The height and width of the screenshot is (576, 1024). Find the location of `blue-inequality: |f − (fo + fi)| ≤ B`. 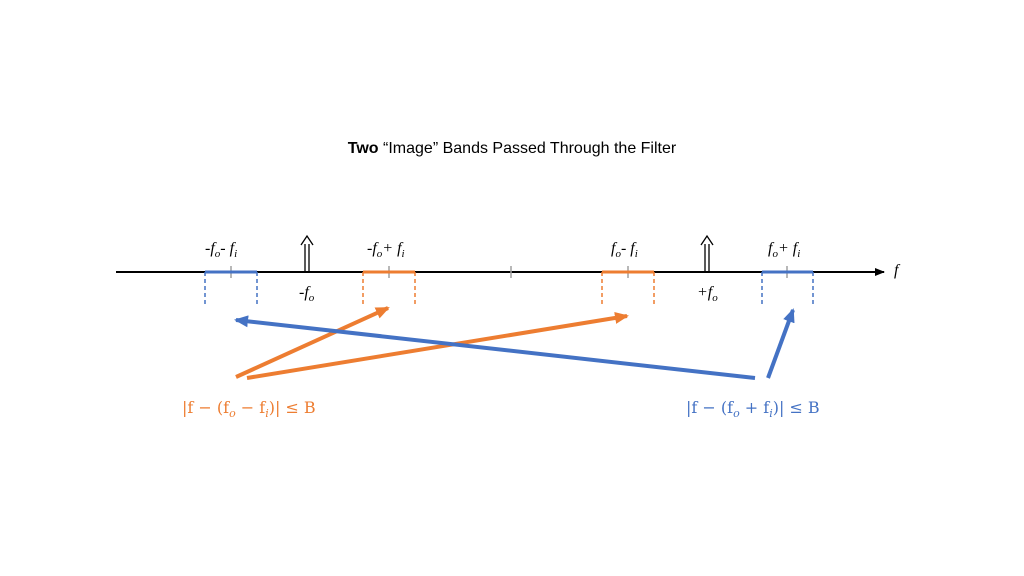

blue-inequality: |f − (fo + fi)| ≤ B is located at coordinates (753, 409).